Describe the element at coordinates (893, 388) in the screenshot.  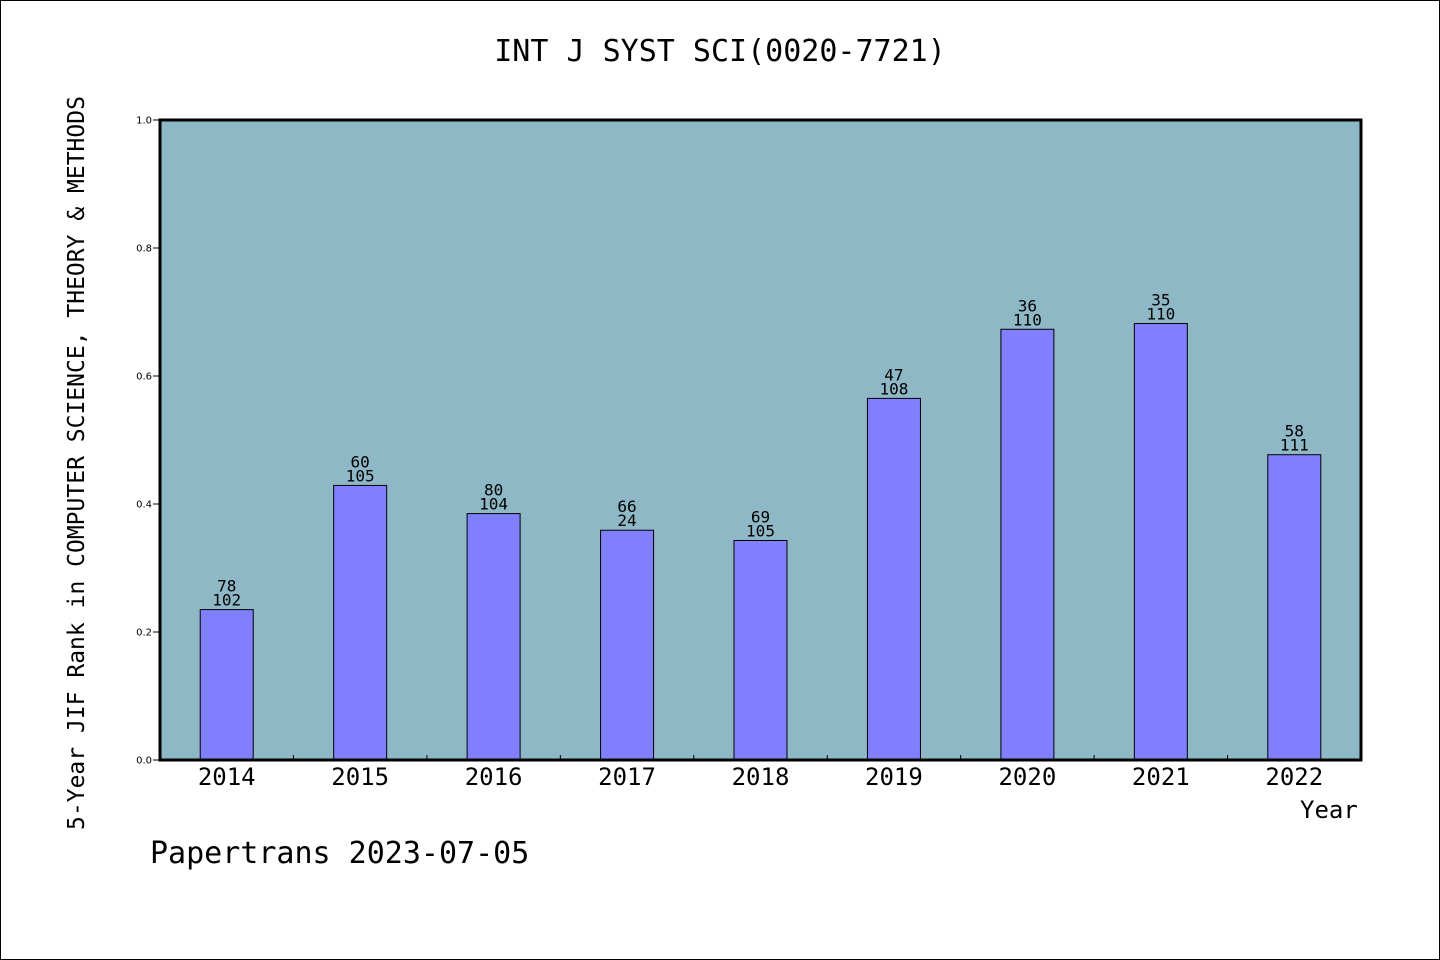
I see `bar-label-bottom: 108` at that location.